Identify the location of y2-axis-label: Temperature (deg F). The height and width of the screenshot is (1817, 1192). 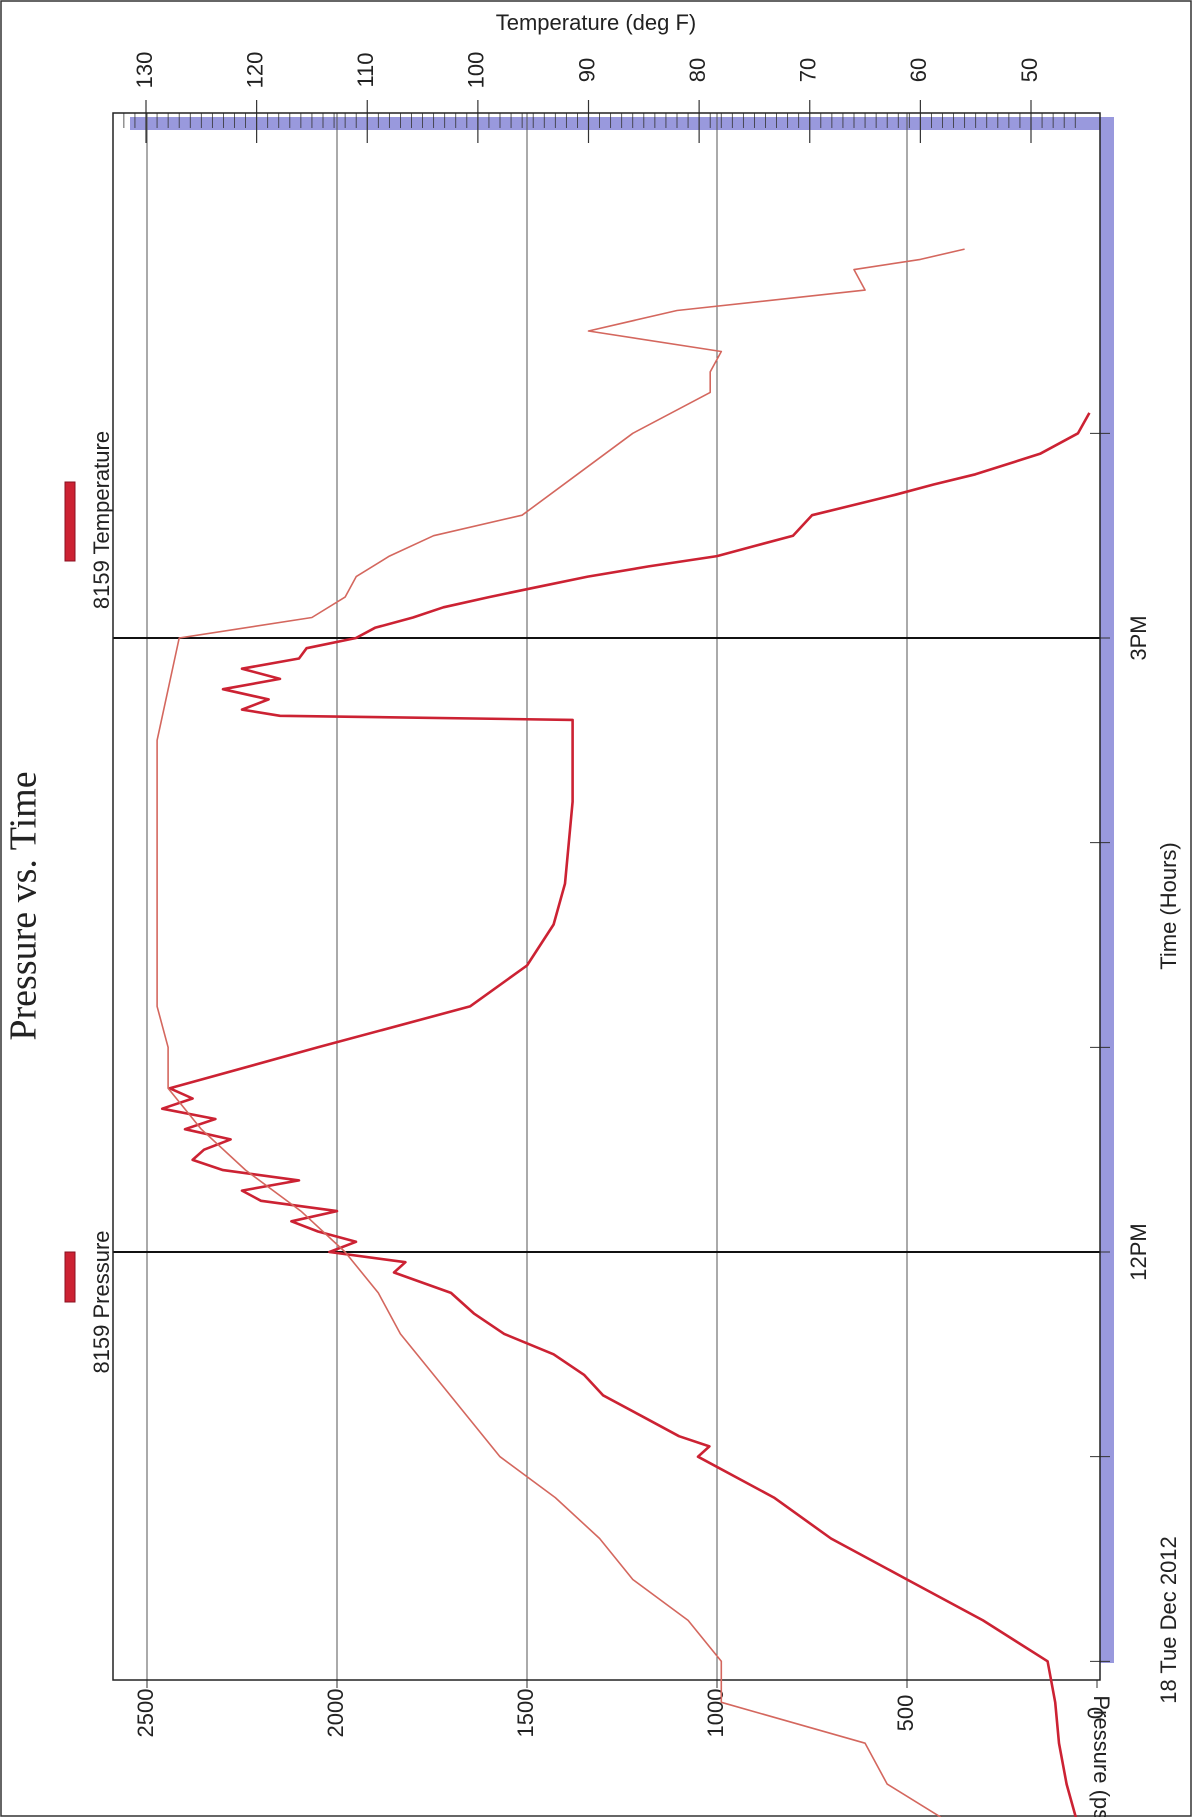
(596, 22).